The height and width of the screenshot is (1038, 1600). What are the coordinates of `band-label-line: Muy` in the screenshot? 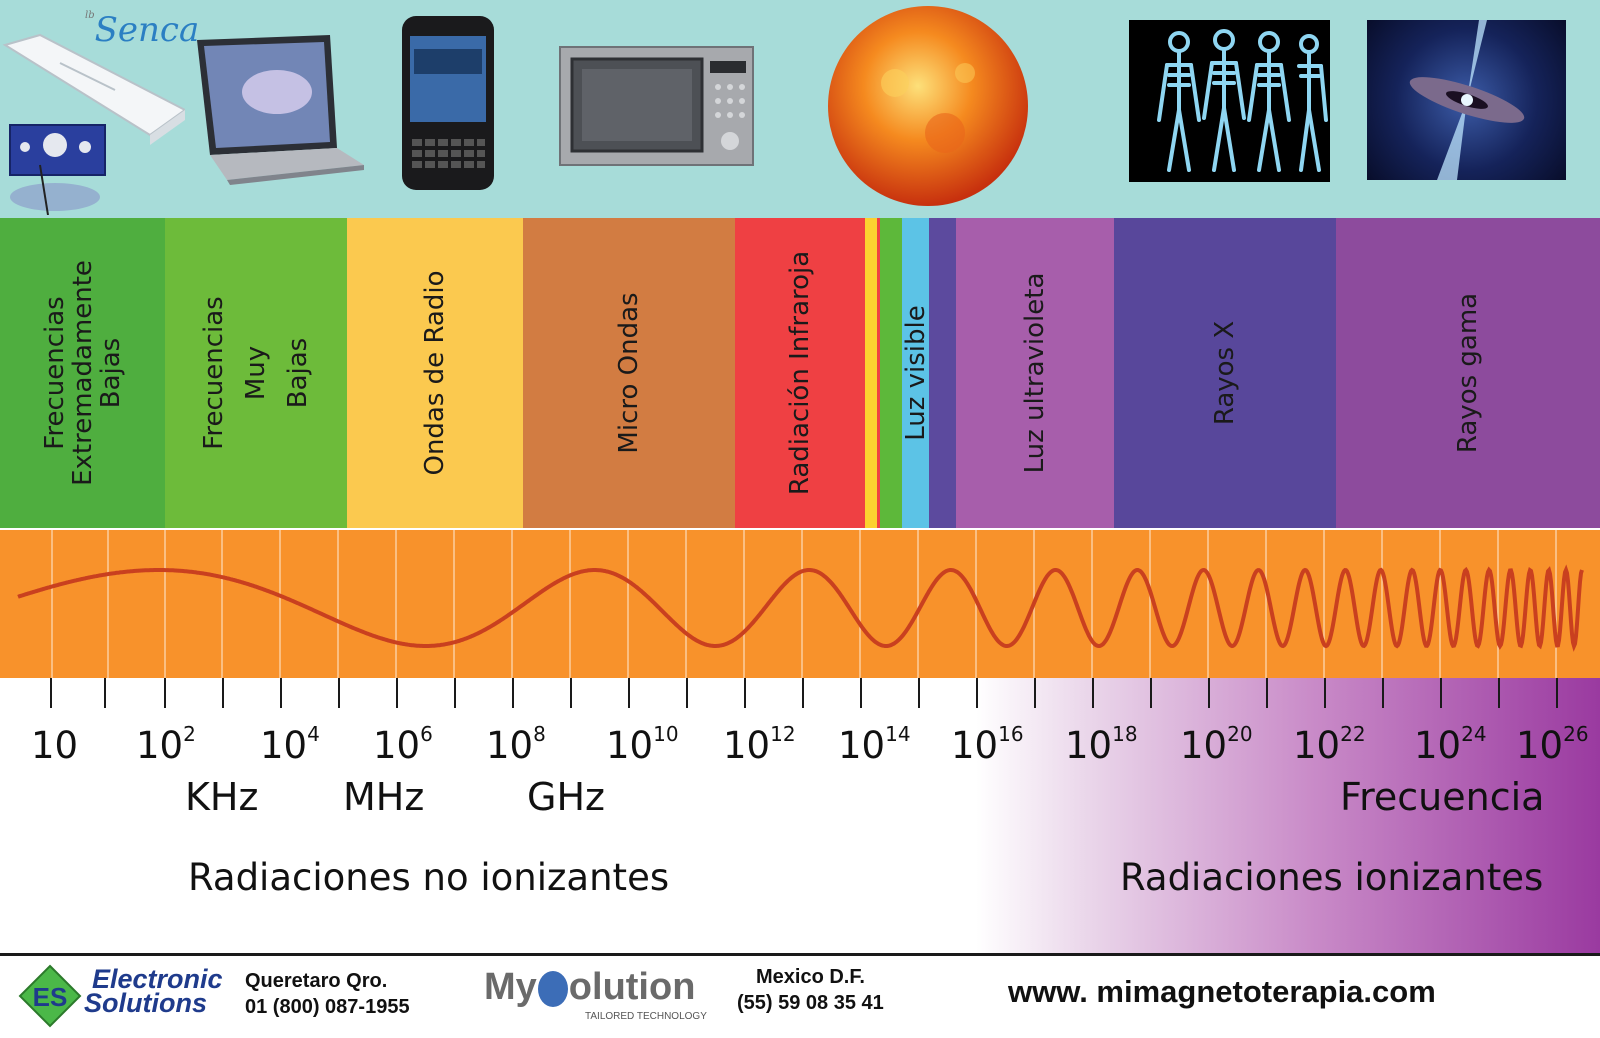 It's located at (256, 373).